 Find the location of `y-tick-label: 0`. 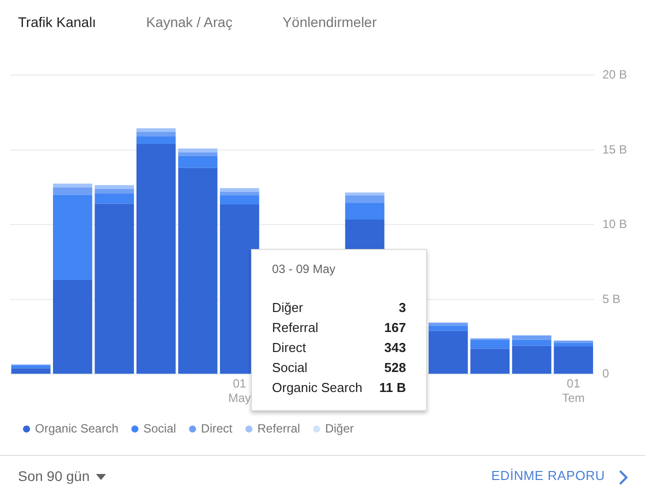

y-tick-label: 0 is located at coordinates (606, 373).